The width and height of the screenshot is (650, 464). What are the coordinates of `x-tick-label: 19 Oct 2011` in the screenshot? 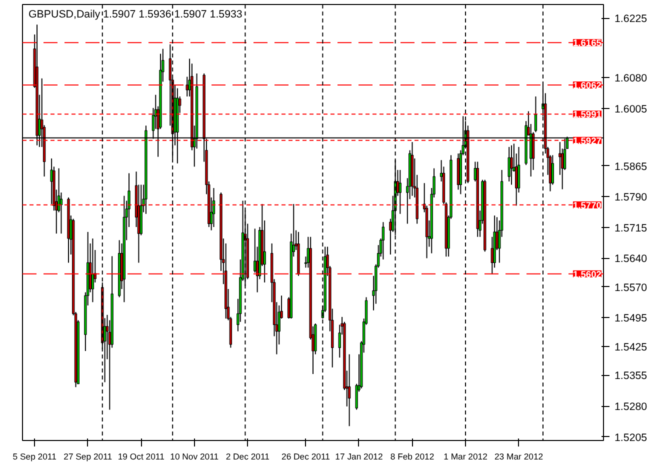 It's located at (141, 457).